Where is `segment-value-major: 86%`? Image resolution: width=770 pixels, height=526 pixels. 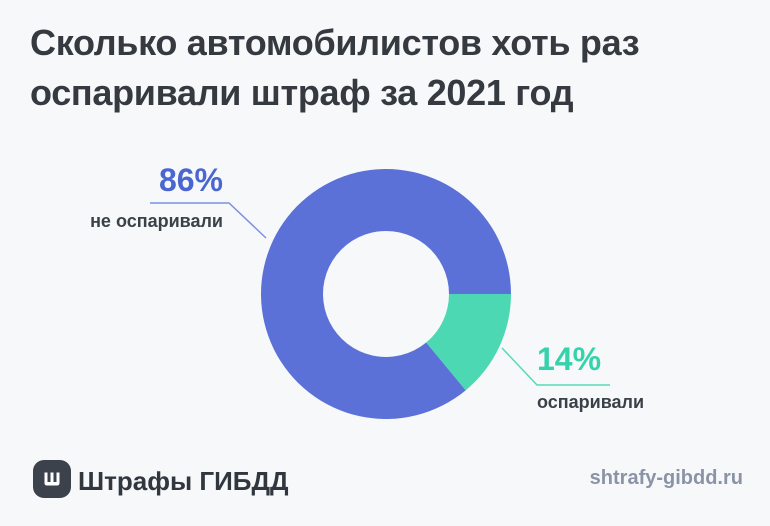
segment-value-major: 86% is located at coordinates (190, 180).